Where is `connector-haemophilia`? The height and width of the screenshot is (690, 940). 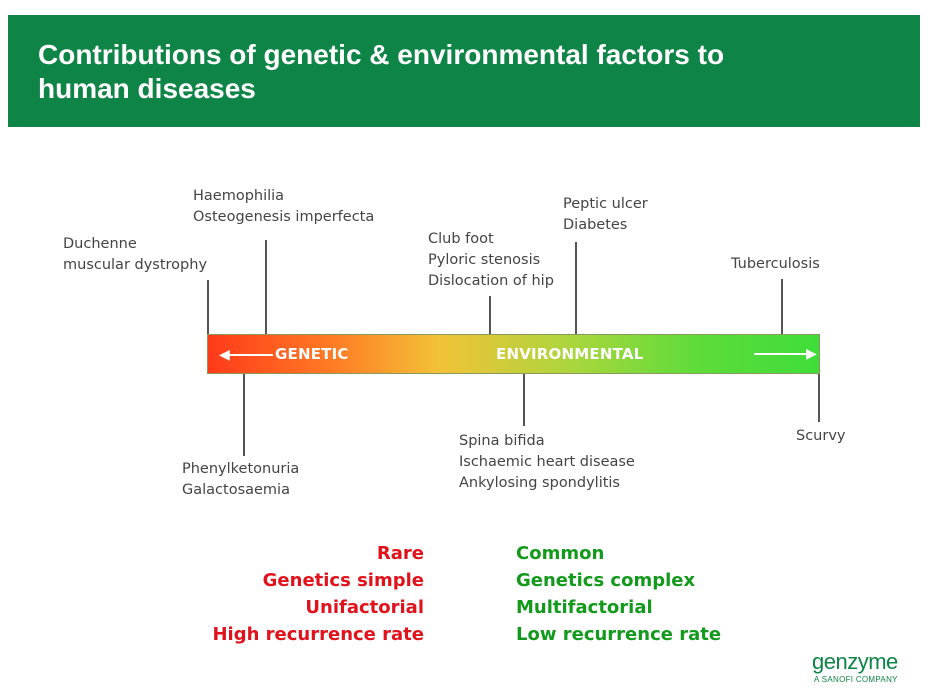
connector-haemophilia is located at coordinates (266, 287).